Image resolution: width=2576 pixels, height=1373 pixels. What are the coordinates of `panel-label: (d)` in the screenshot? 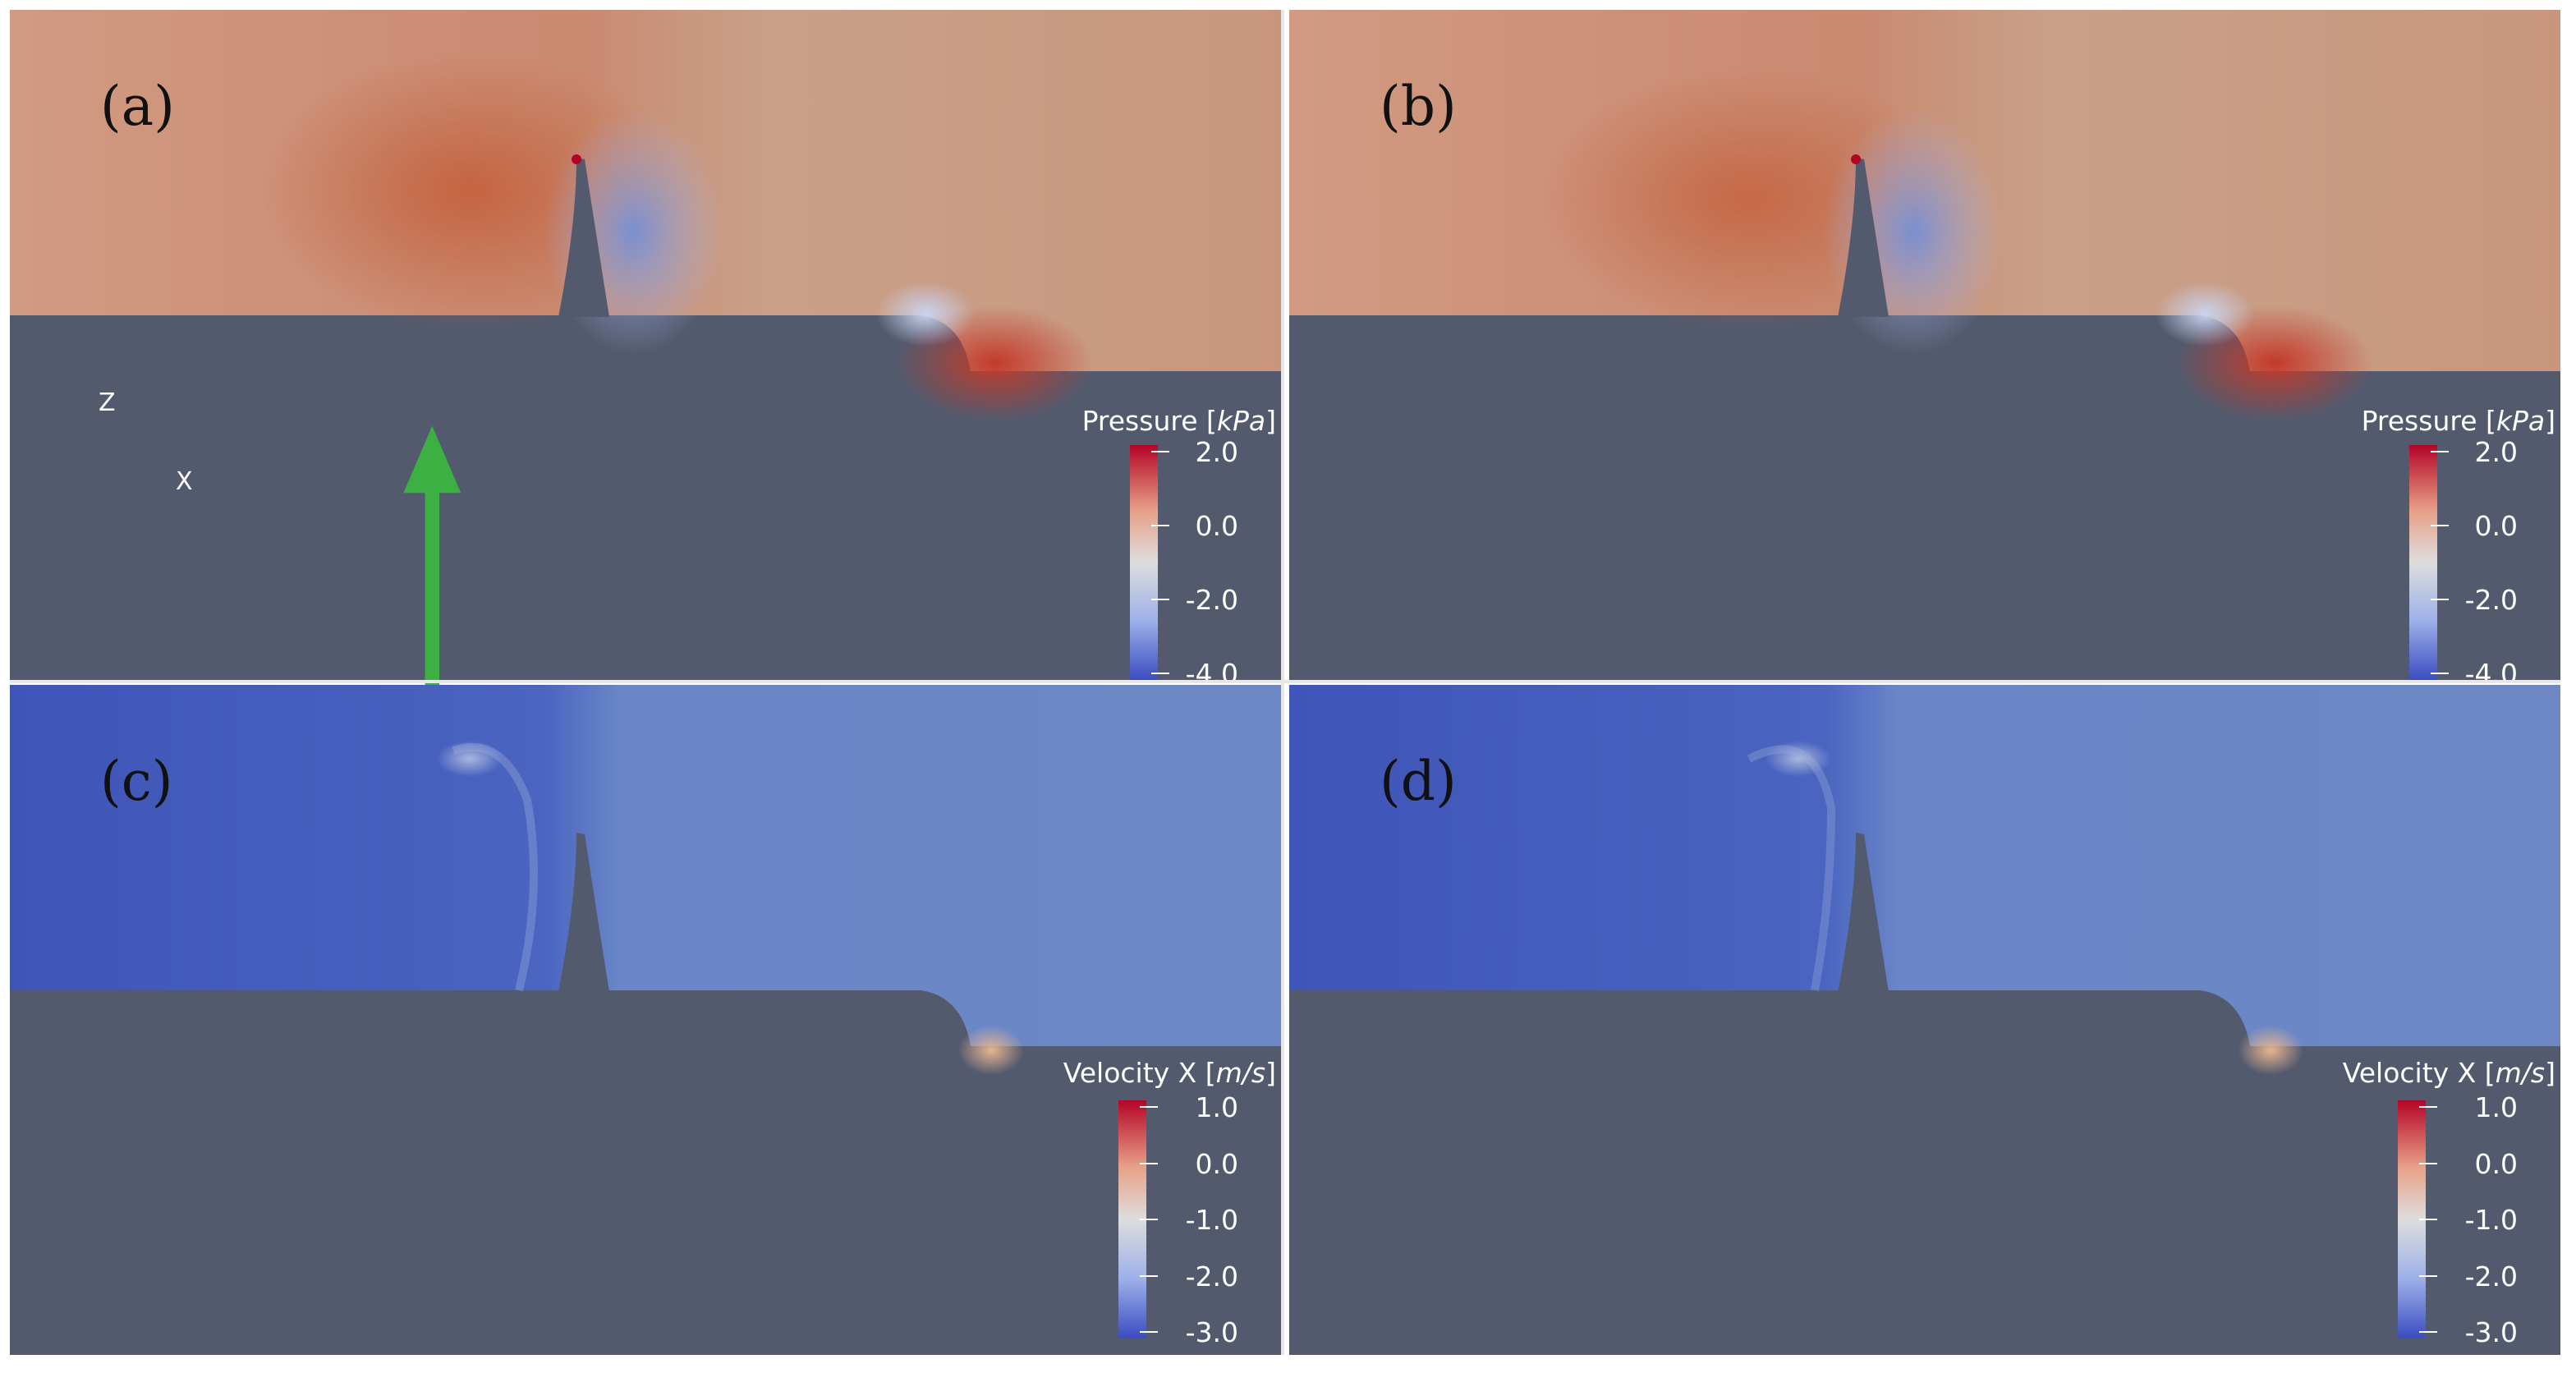 It's located at (1418, 781).